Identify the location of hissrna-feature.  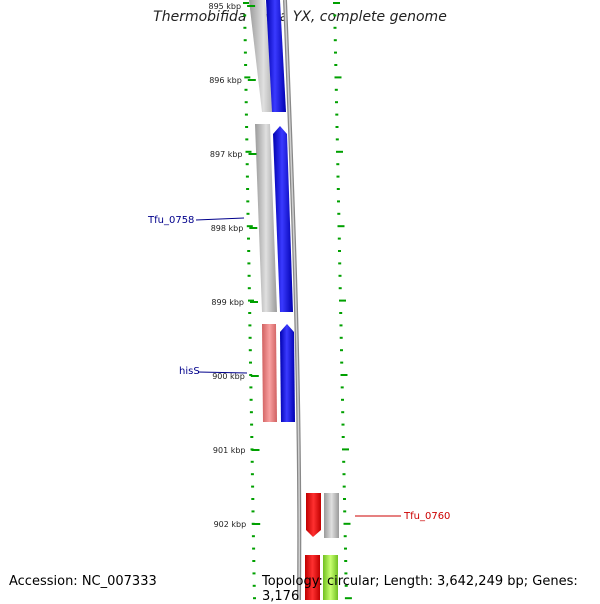
(269, 373).